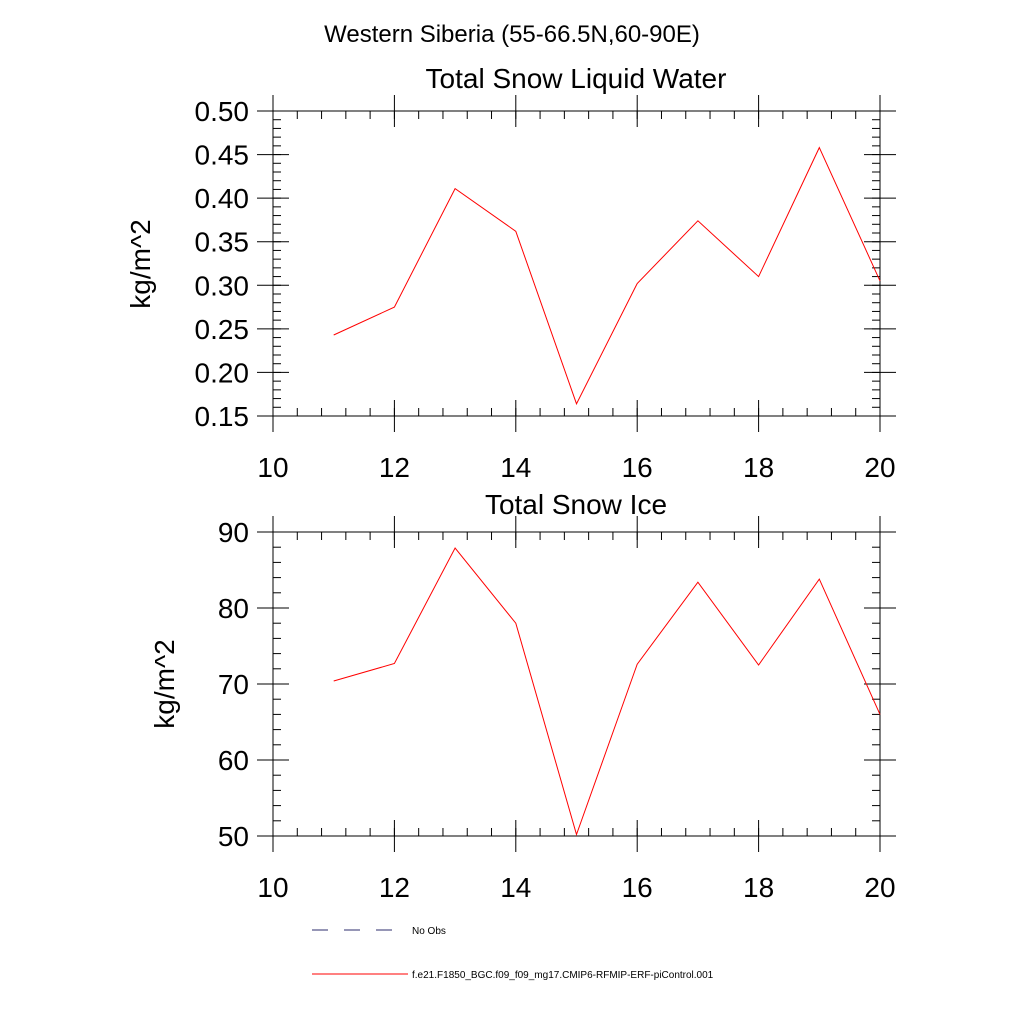 This screenshot has height=1024, width=1024. What do you see at coordinates (233, 532) in the screenshot?
I see `y-tick-label: 90` at bounding box center [233, 532].